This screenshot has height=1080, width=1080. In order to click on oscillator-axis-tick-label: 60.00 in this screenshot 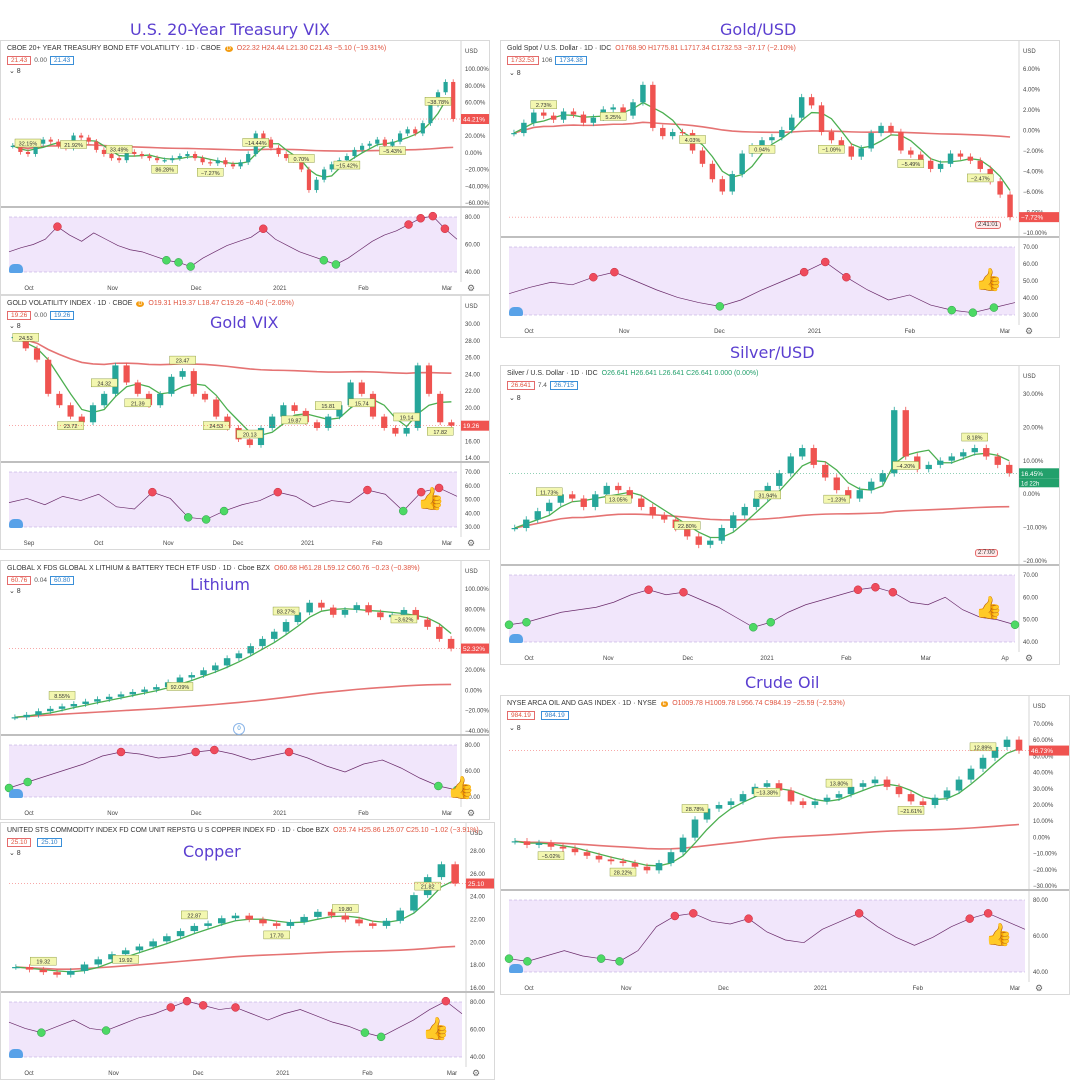, I will do `click(1041, 937)`.